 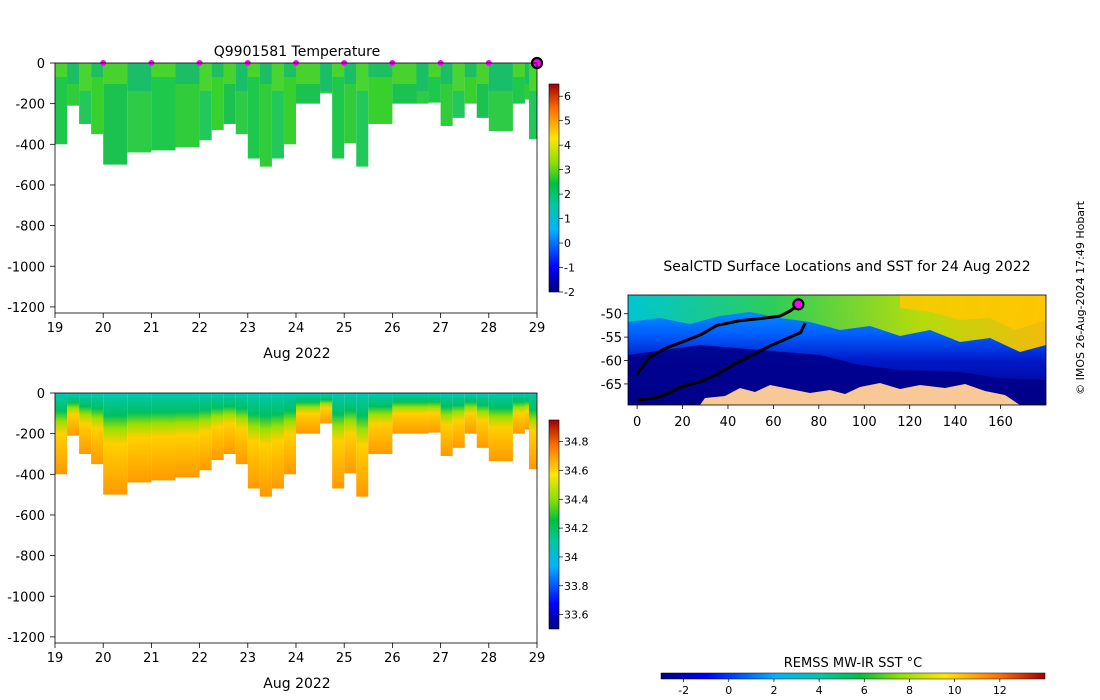 I want to click on salinity-colorbar, so click(x=554, y=524).